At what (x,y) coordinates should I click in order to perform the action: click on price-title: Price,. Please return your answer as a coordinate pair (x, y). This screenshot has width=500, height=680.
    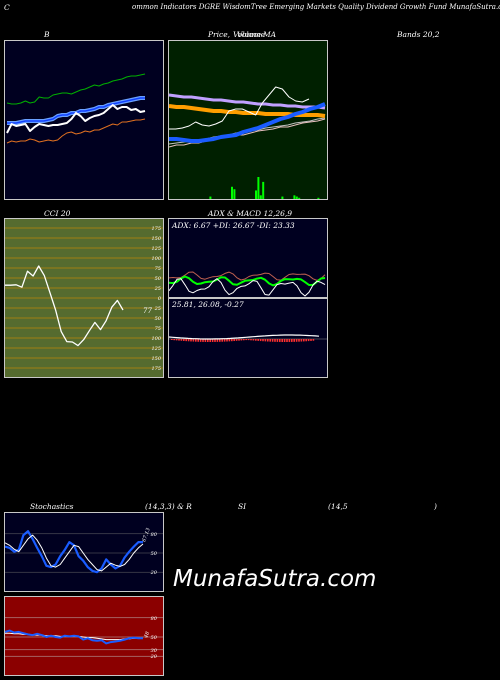
    Looking at the image, I should click on (219, 34).